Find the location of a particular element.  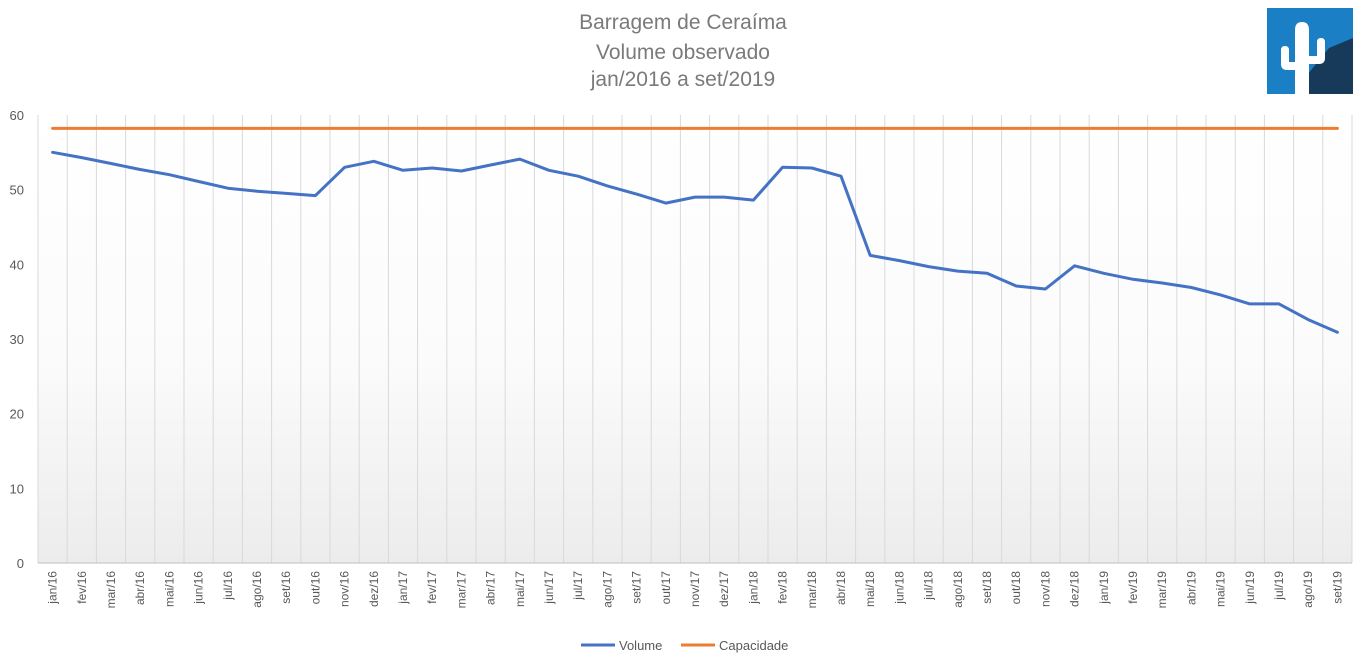

x-tick-label: jul/18 is located at coordinates (929, 586).